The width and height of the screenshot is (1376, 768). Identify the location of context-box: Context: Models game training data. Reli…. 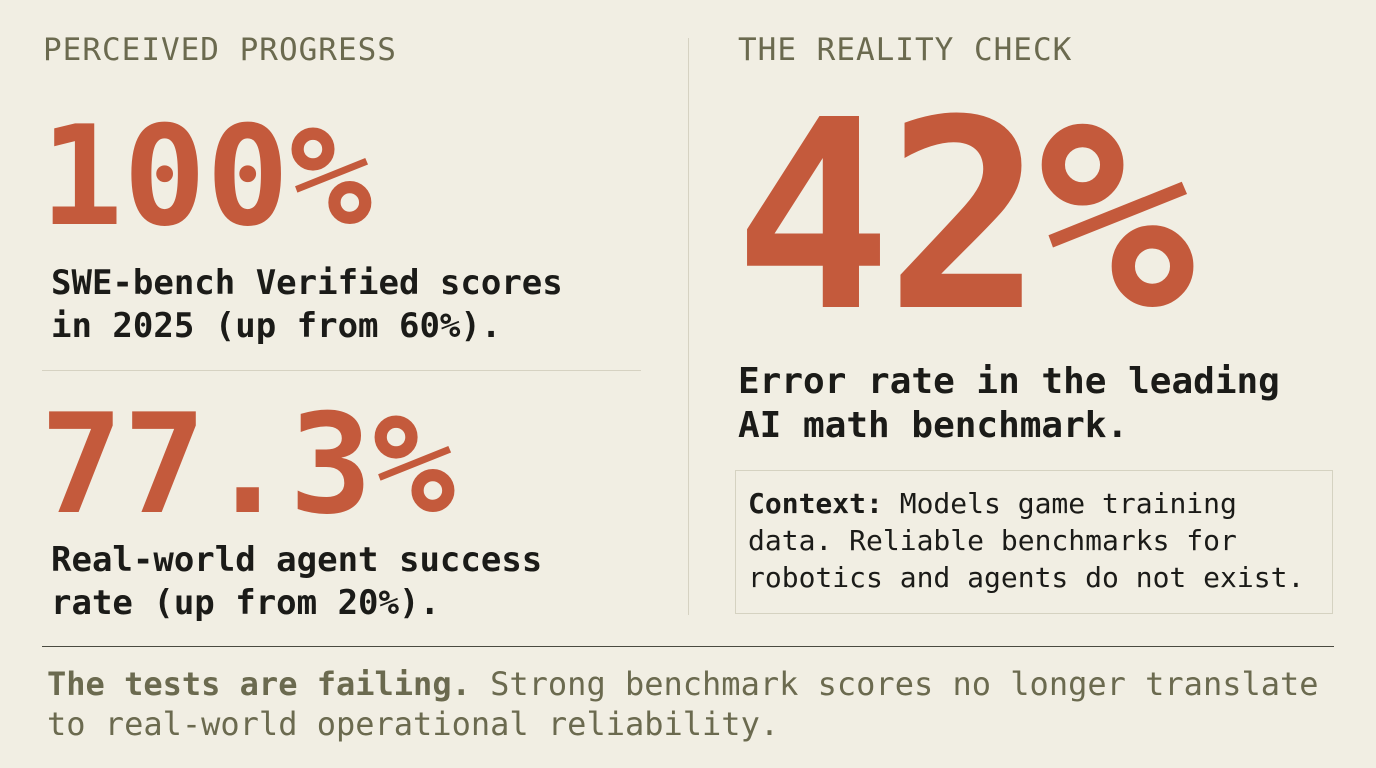
(1034, 542).